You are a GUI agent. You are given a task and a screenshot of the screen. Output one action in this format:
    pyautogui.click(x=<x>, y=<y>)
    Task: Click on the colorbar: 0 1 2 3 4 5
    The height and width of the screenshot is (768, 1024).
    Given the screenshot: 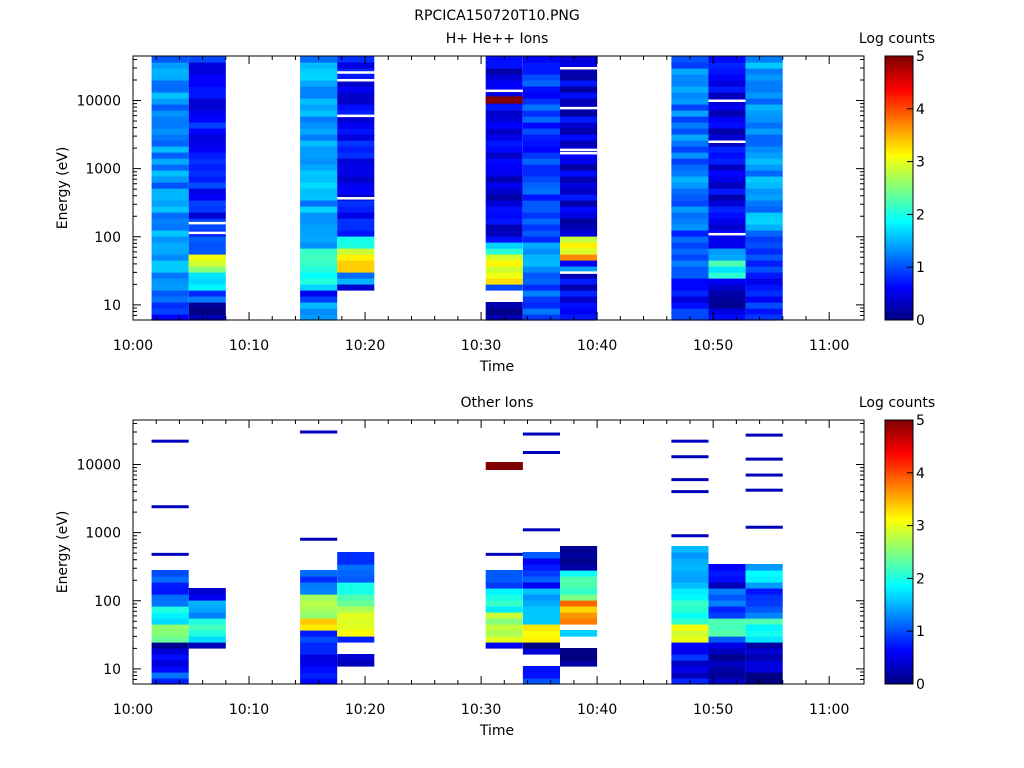 What is the action you would take?
    pyautogui.click(x=904, y=553)
    